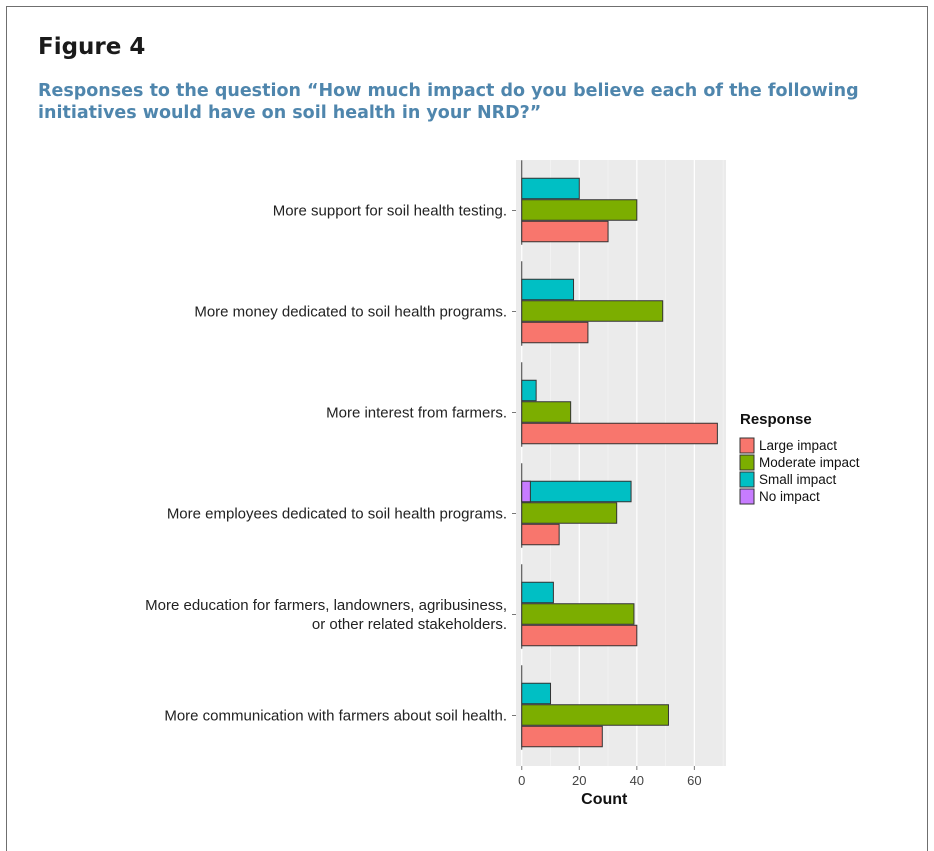  I want to click on category-label: More interest from farmers., so click(416, 413).